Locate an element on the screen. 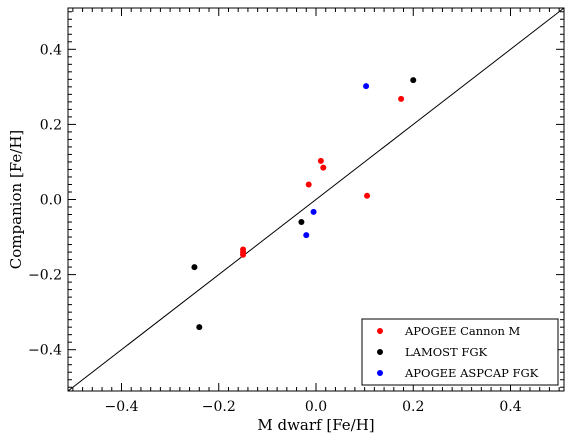  legend-label-apogee-aspcap-fgk: APOGEE ASPCAP FGK is located at coordinates (471, 373).